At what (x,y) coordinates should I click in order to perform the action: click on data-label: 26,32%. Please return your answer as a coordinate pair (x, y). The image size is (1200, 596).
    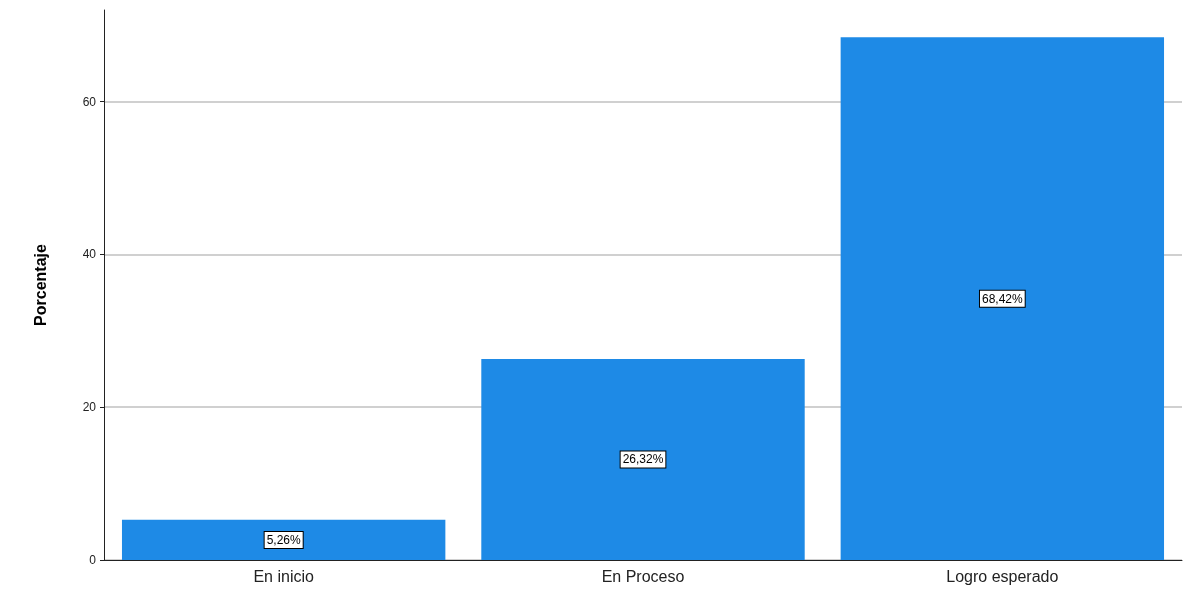
    Looking at the image, I should click on (643, 459).